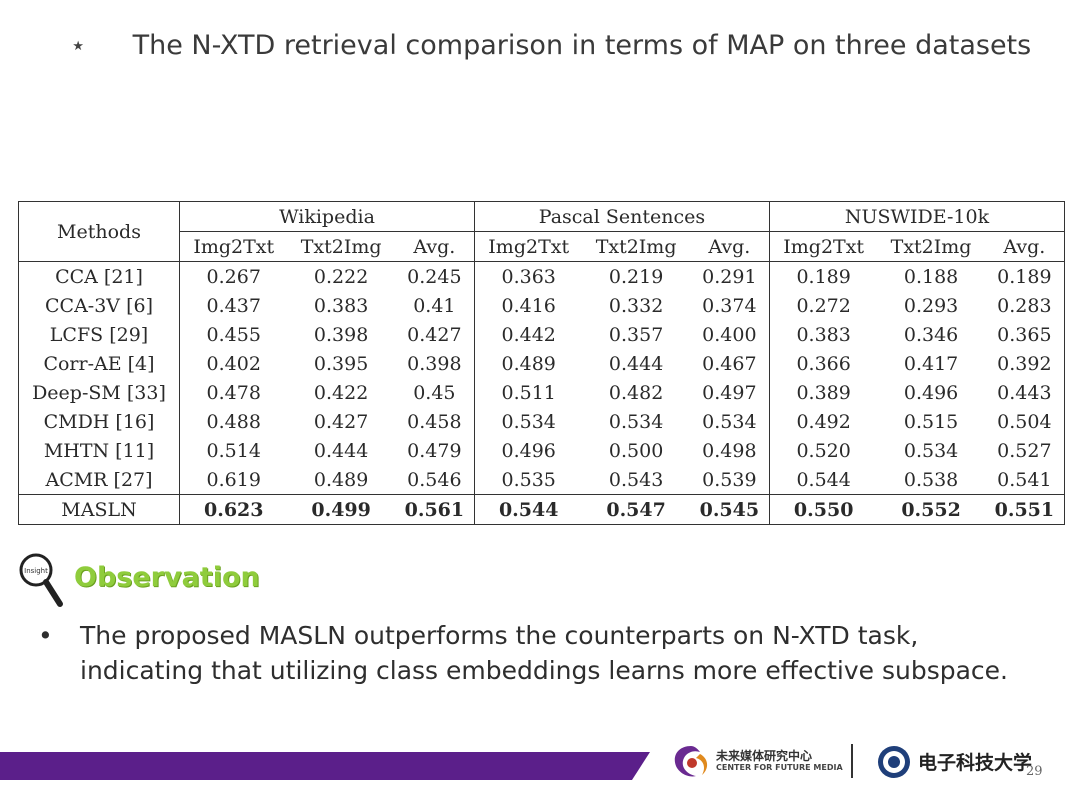 Image resolution: width=1080 pixels, height=810 pixels. What do you see at coordinates (341, 276) in the screenshot?
I see `value-cell: 0.222` at bounding box center [341, 276].